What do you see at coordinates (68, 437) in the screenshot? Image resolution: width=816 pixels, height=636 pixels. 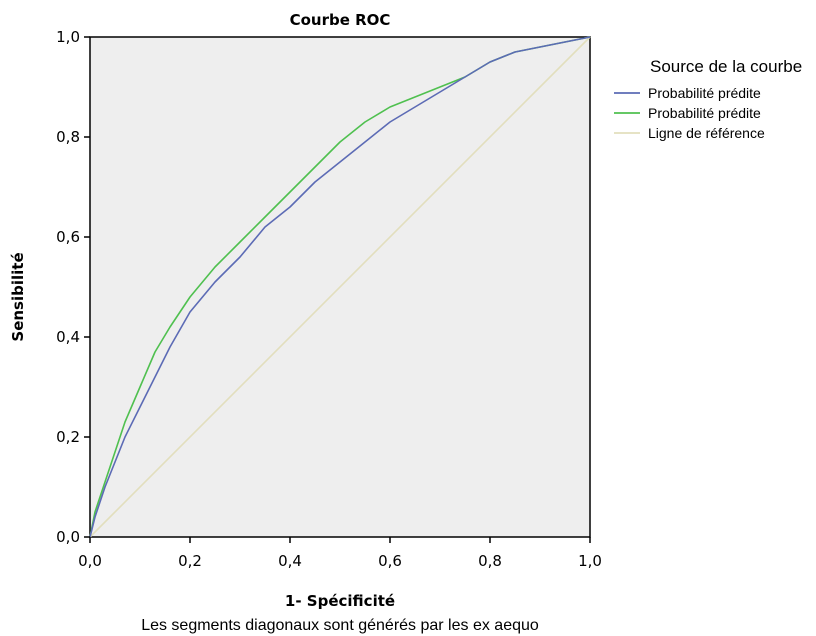 I see `y-tick-label: 0,2` at bounding box center [68, 437].